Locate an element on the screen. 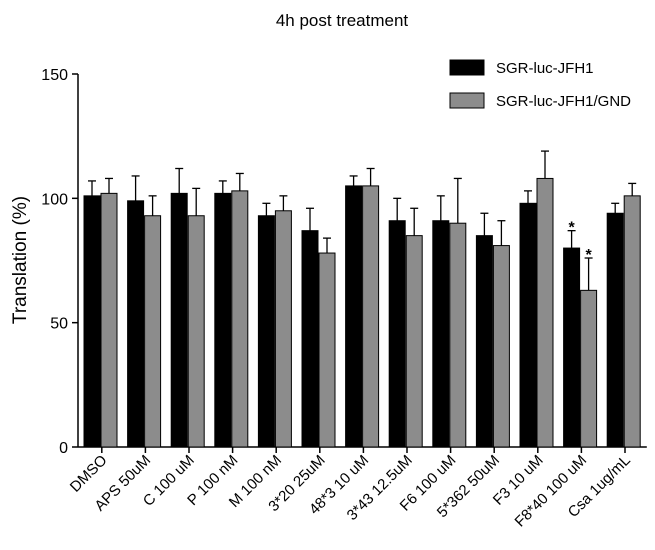 This screenshot has height=550, width=655. y-tick-label: 0 is located at coordinates (63, 448).